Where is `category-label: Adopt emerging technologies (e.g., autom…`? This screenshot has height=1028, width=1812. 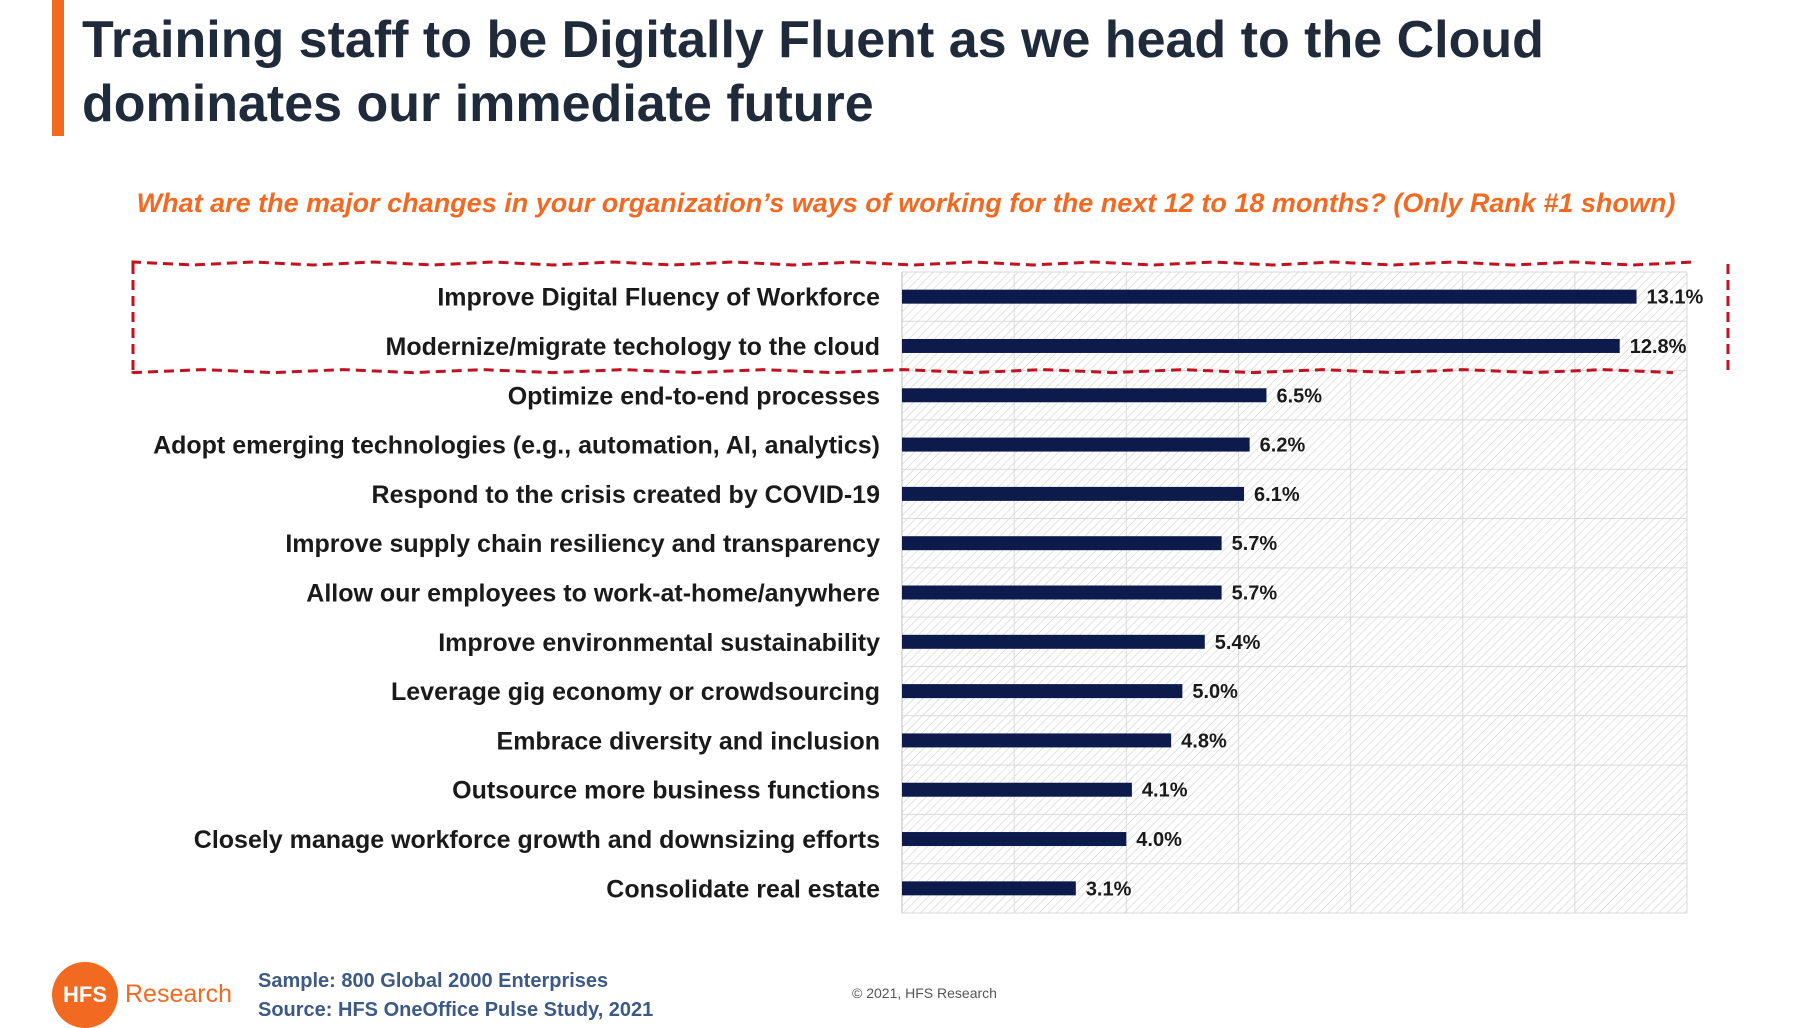 category-label: Adopt emerging technologies (e.g., autom… is located at coordinates (516, 446).